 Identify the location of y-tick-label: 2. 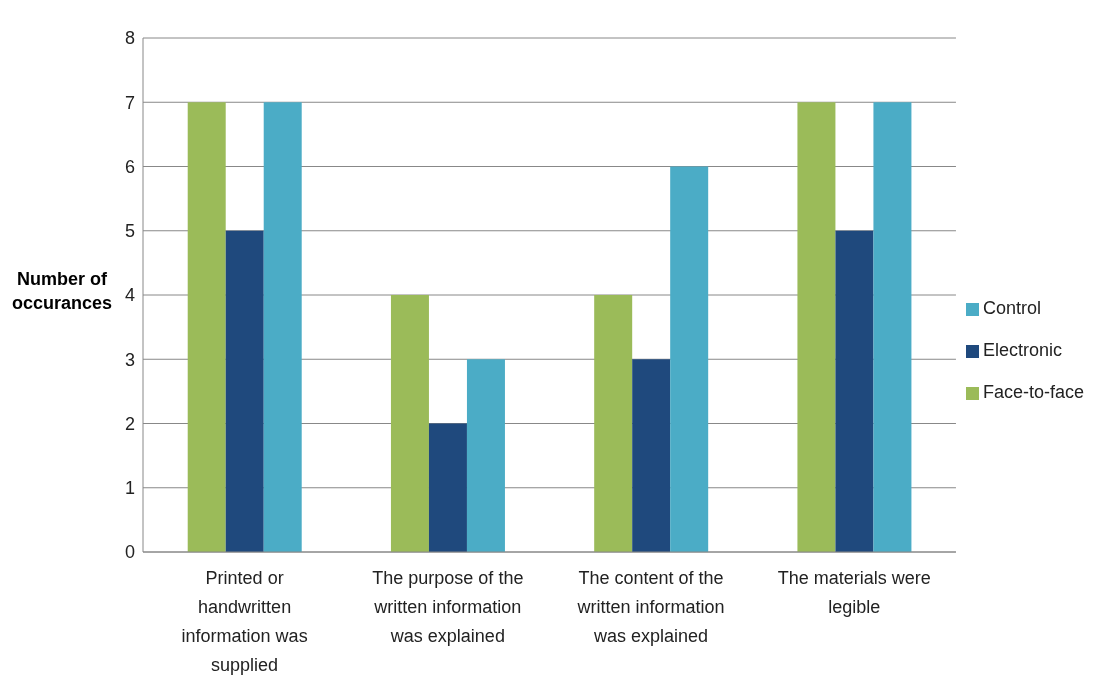
(129, 423).